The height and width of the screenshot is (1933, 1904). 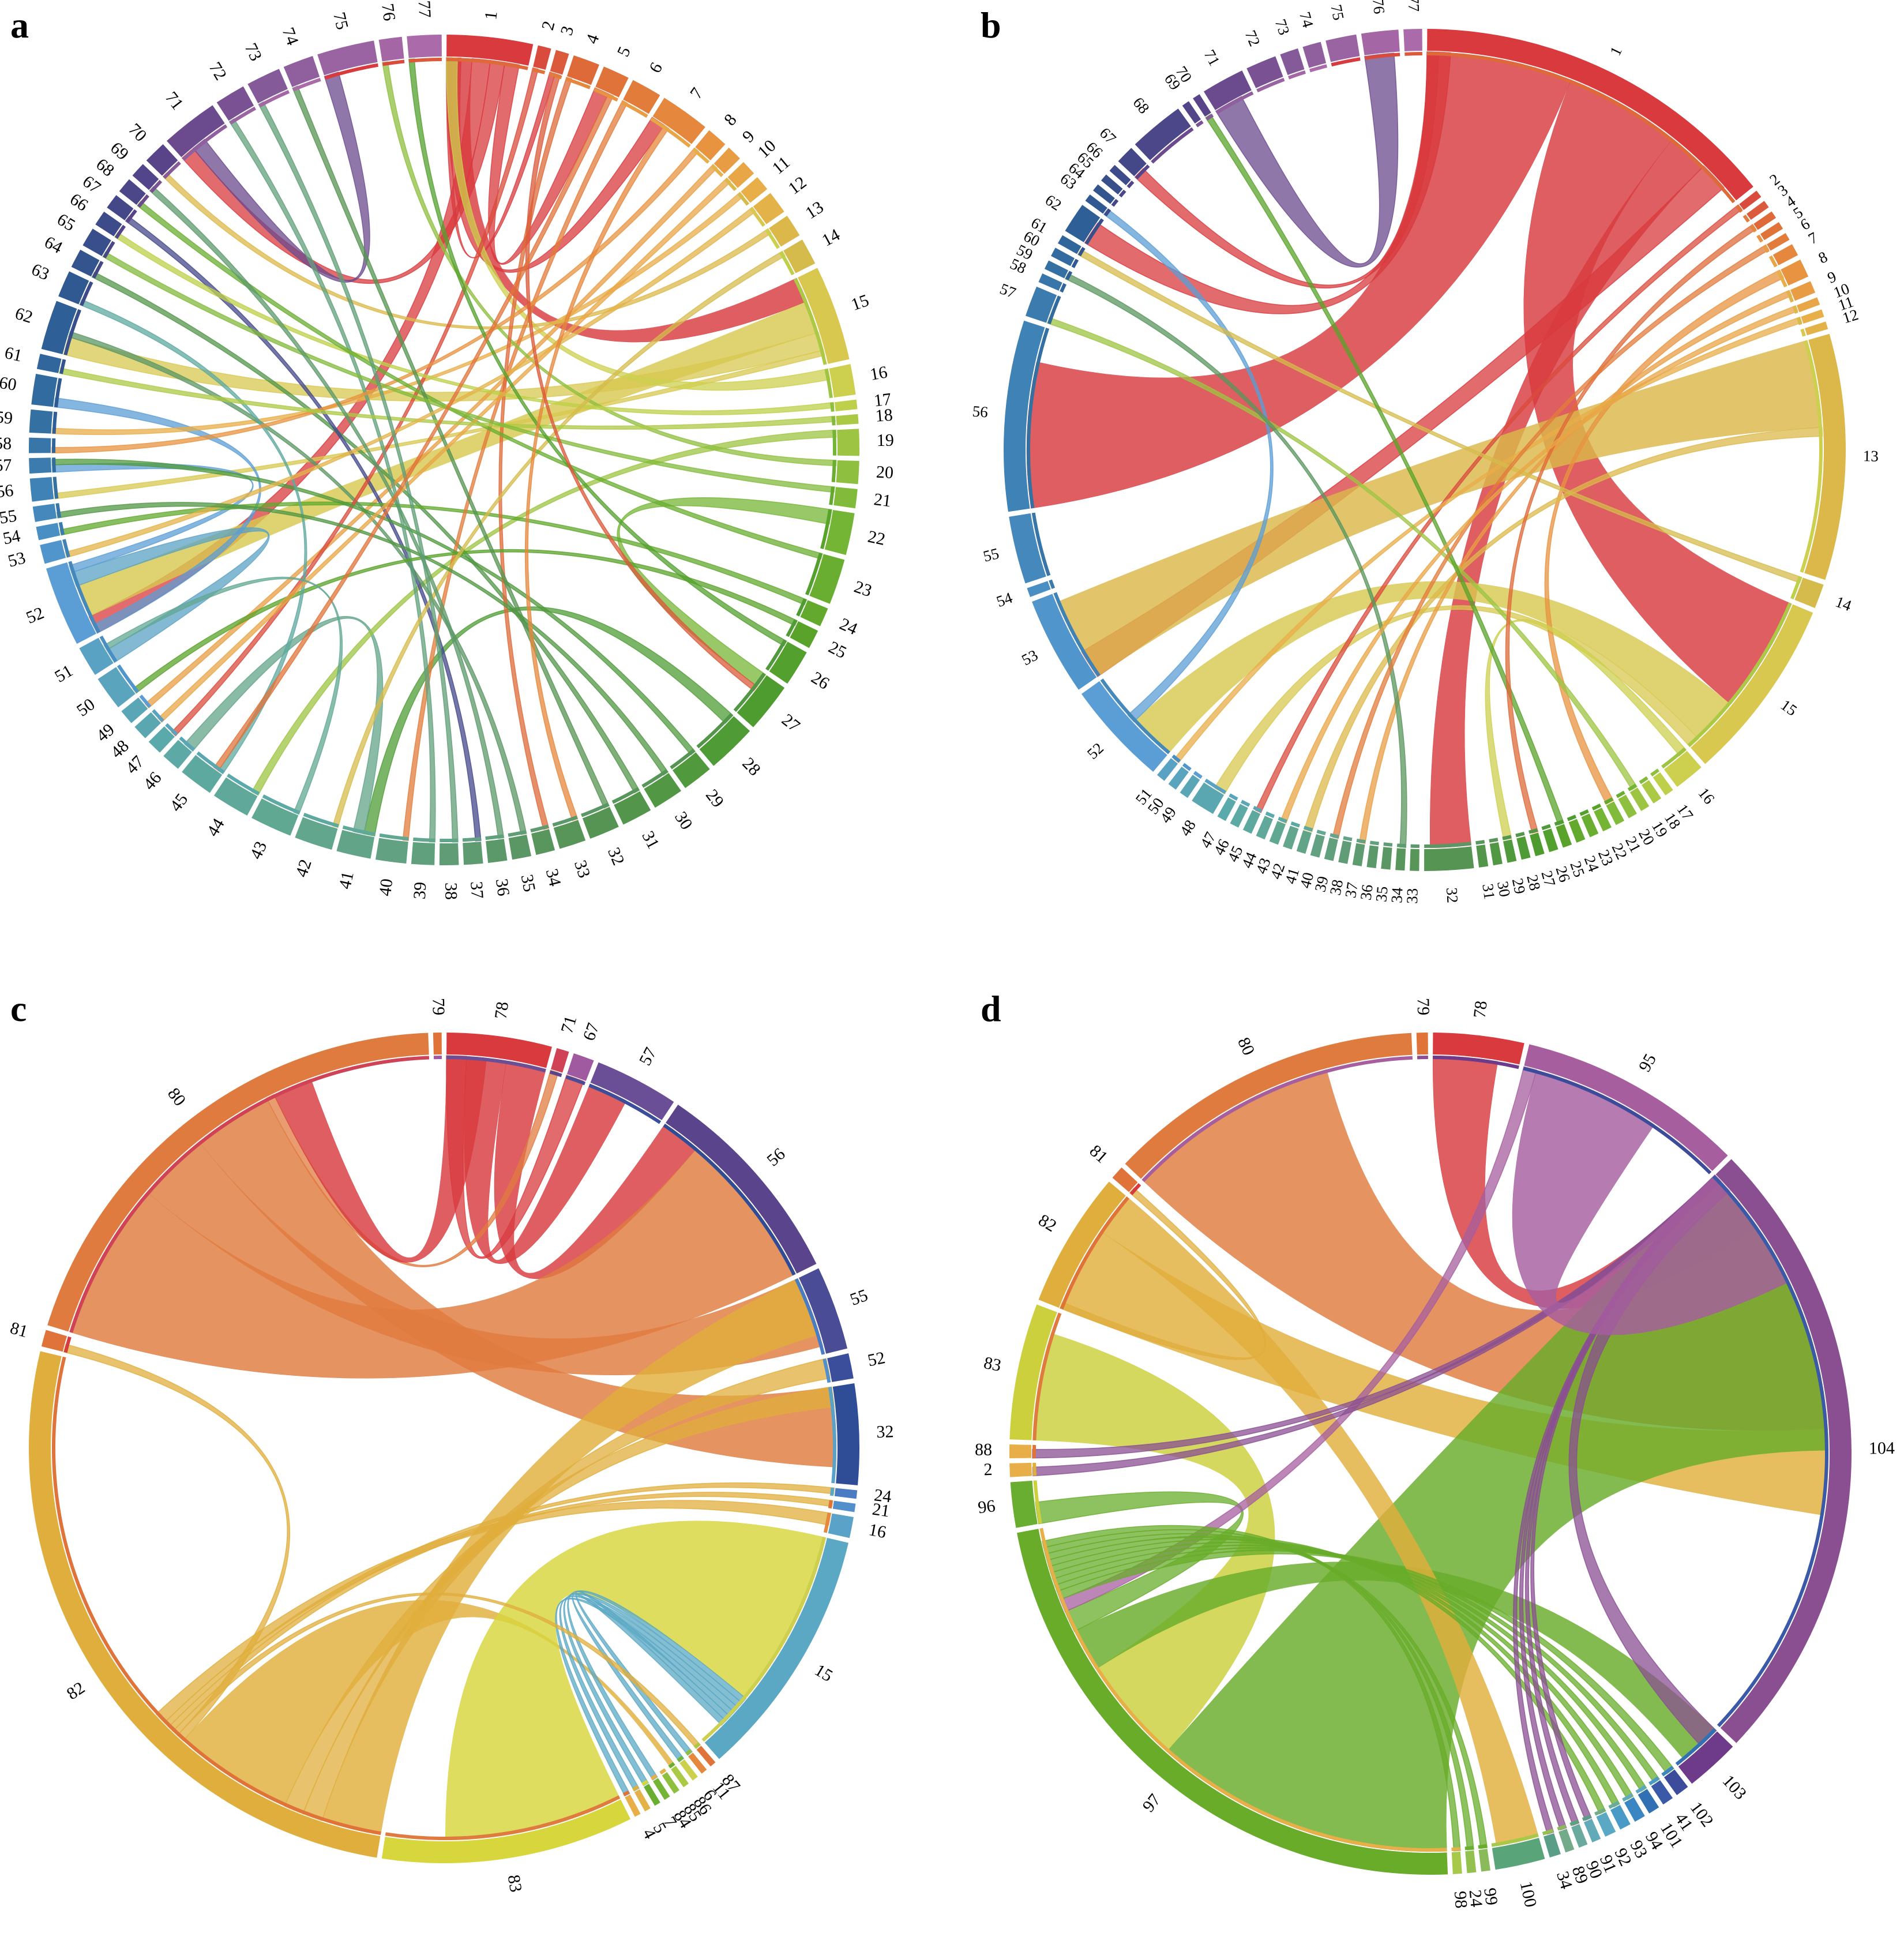 I want to click on segment-label-17: 17, so click(x=882, y=399).